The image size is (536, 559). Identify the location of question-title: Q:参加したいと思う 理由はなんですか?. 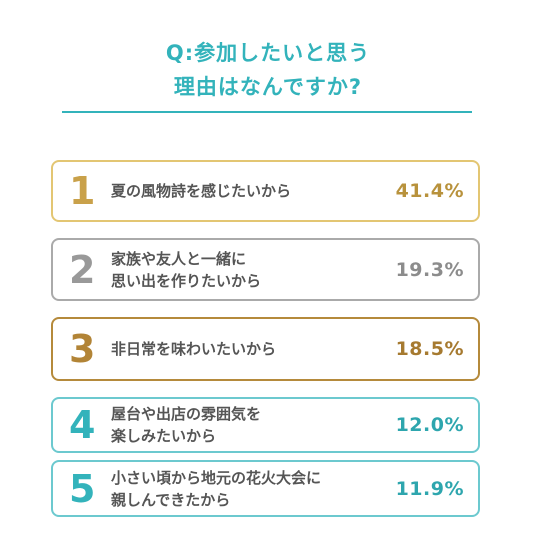
(268, 70).